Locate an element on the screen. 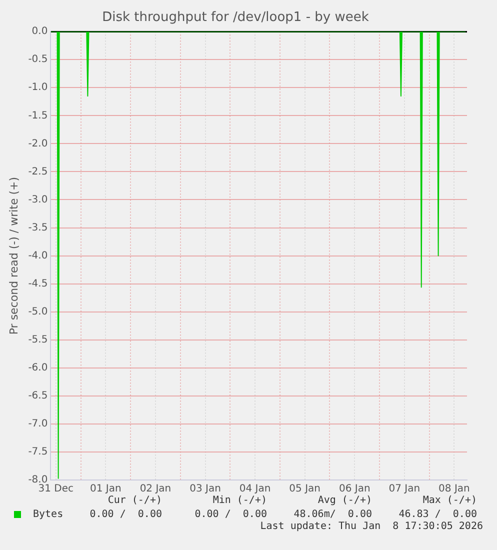 This screenshot has width=497, height=550. y-tick-label: -2.0 is located at coordinates (38, 144).